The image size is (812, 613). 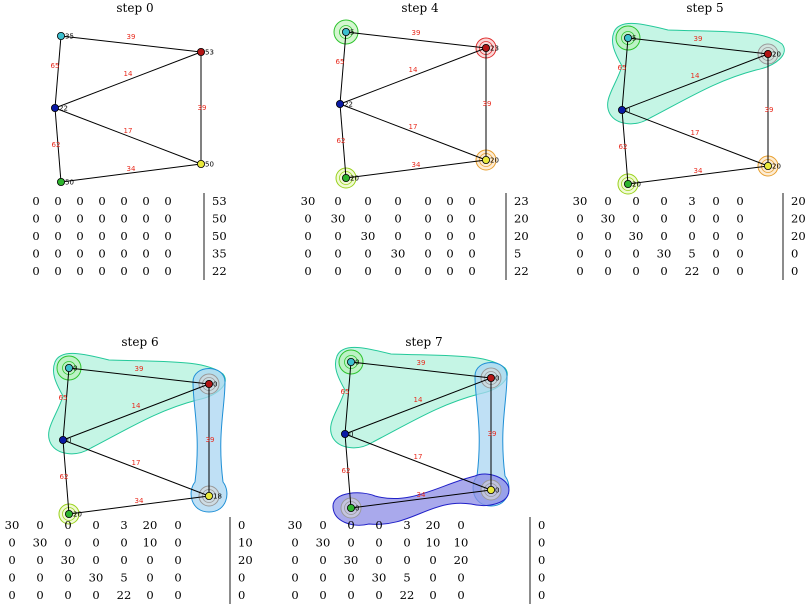 I want to click on matrix-cell: 20, so click(x=433, y=525).